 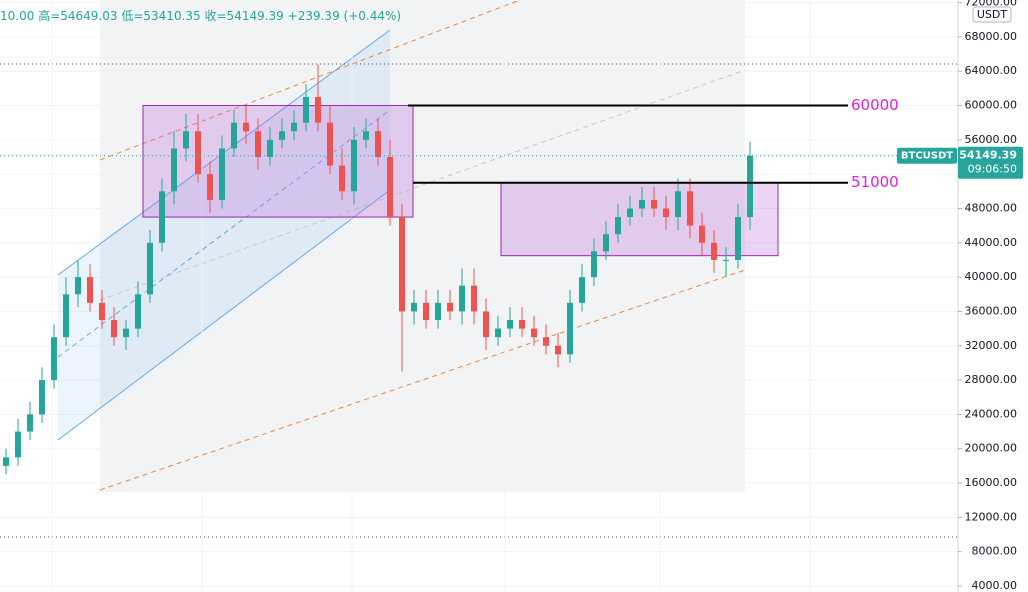 I want to click on header-item: 低=53410.35, so click(x=160, y=16).